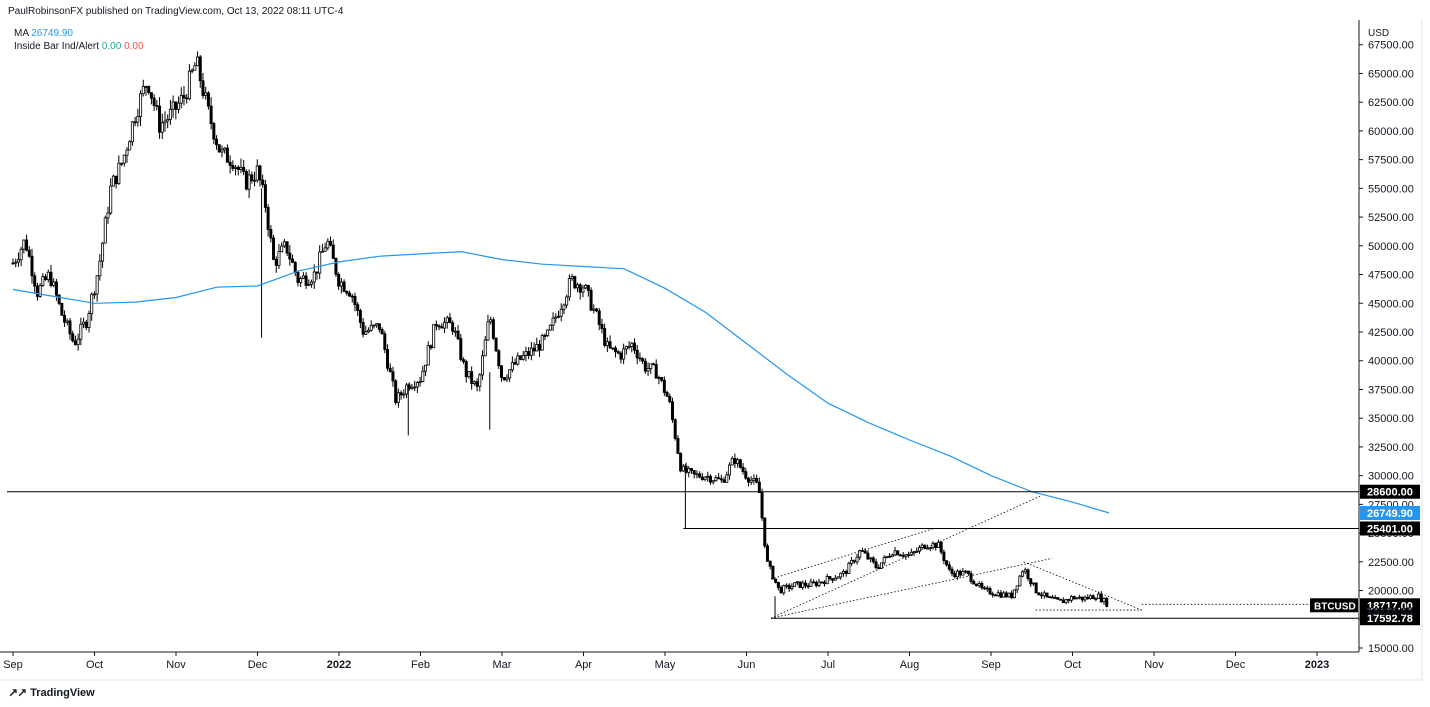  Describe the element at coordinates (1391, 46) in the screenshot. I see `y-tick-label: 67500.00` at that location.